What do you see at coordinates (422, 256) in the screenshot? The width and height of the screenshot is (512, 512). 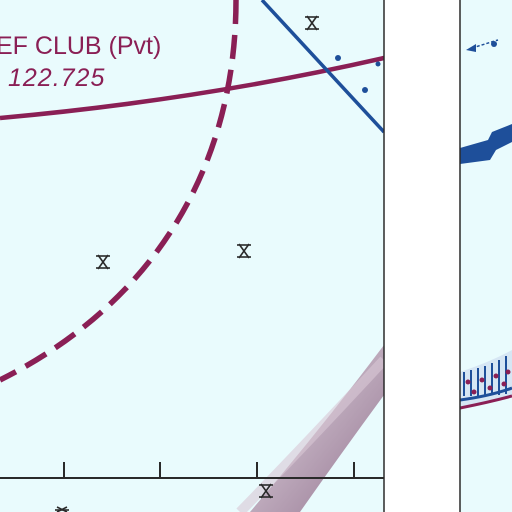 I see `panel-divider` at bounding box center [422, 256].